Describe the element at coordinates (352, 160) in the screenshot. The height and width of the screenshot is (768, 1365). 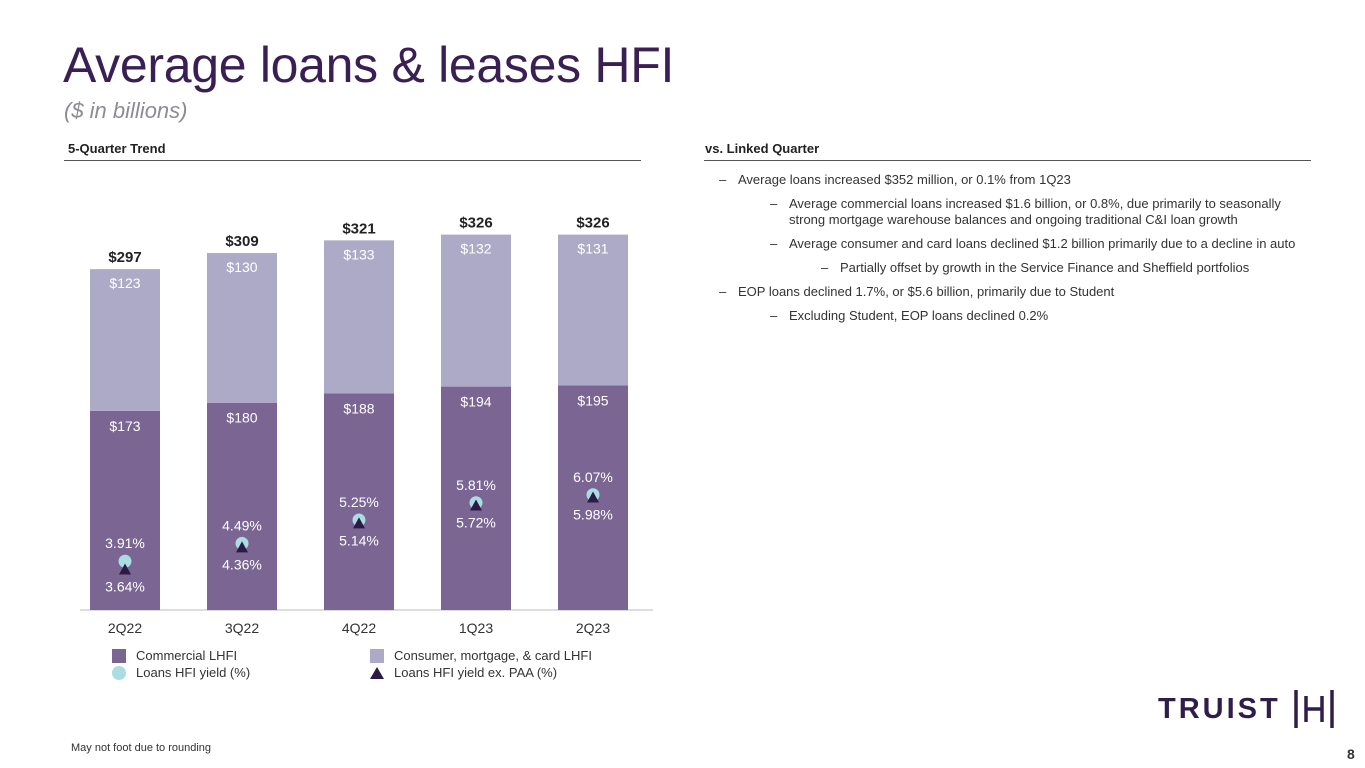
I see `trend-divider` at that location.